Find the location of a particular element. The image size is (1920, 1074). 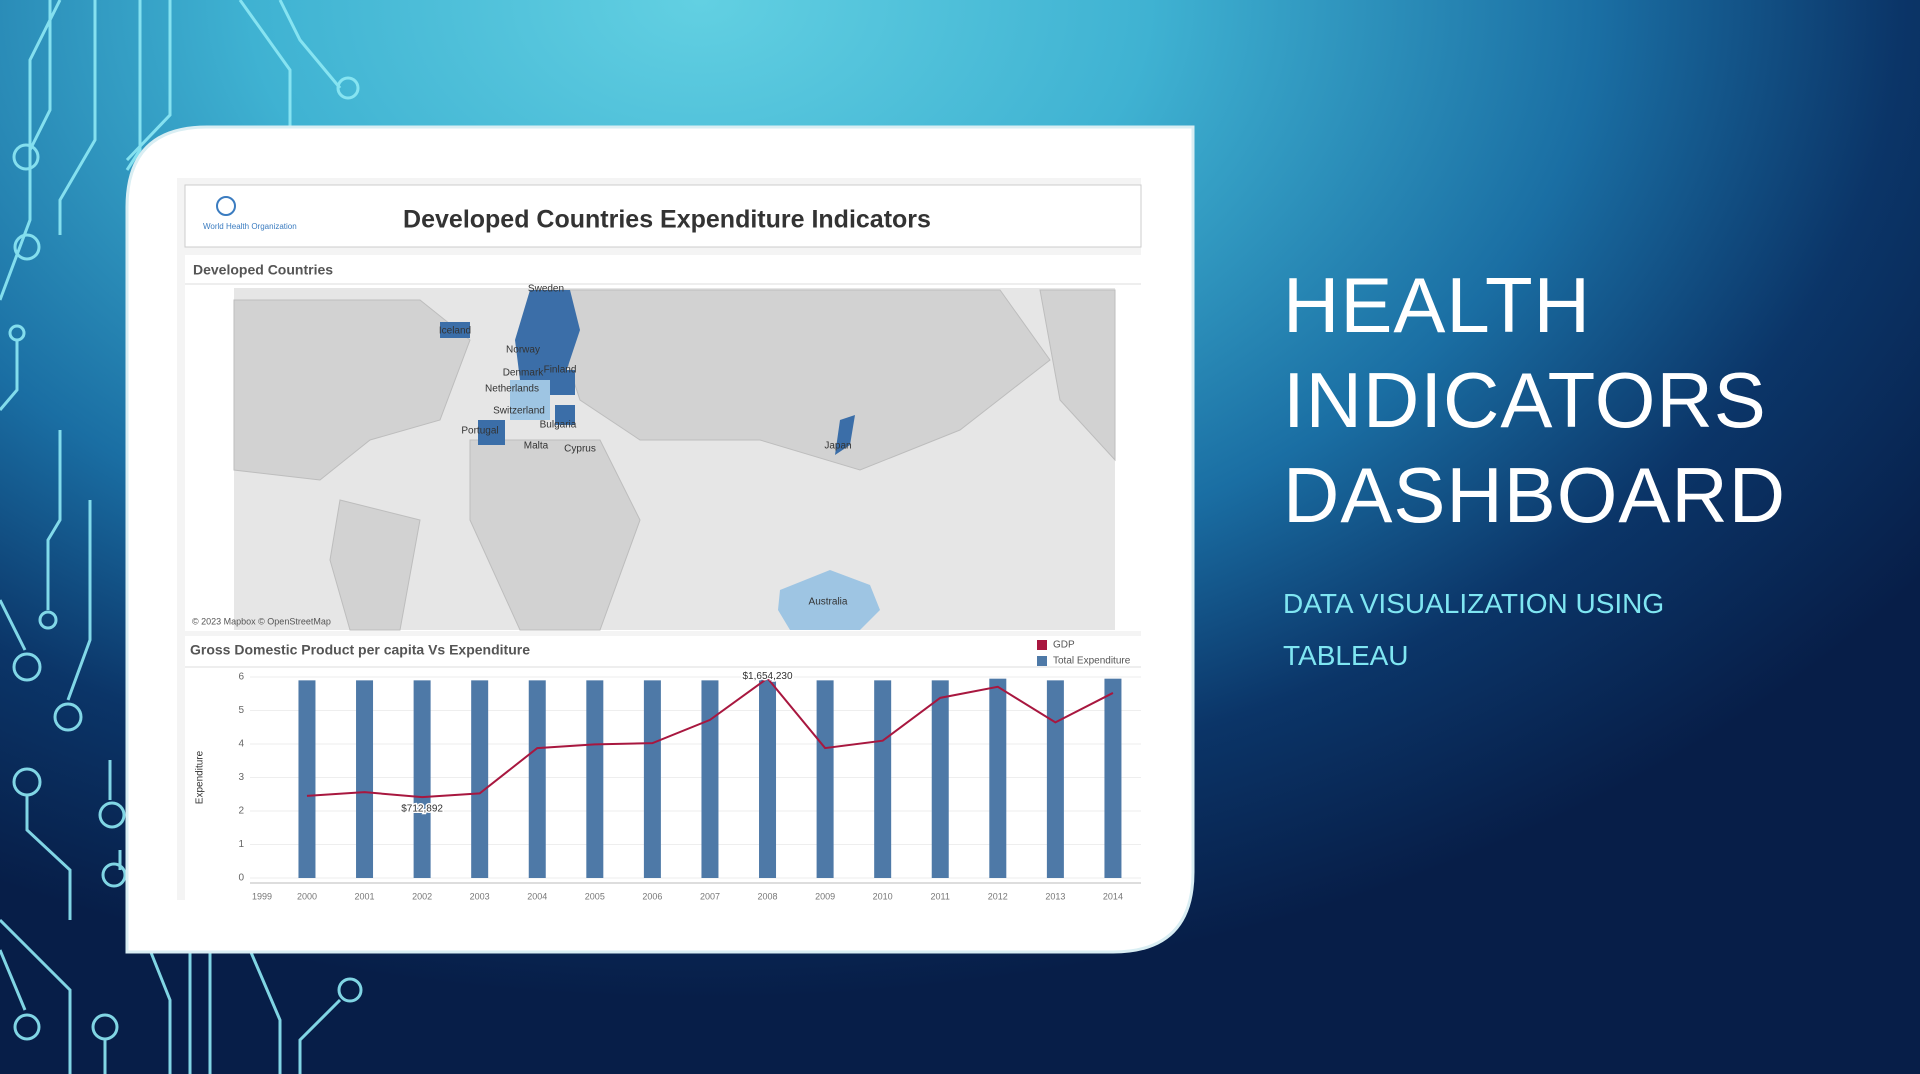

map-label: Sweden is located at coordinates (546, 289).